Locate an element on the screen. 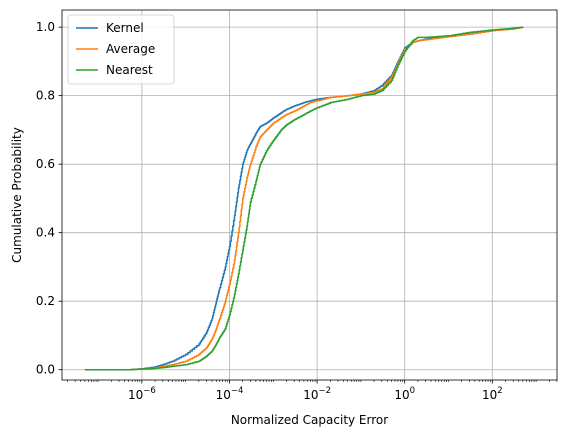 The width and height of the screenshot is (567, 437). y-tick-label: 1.0 is located at coordinates (45, 27).